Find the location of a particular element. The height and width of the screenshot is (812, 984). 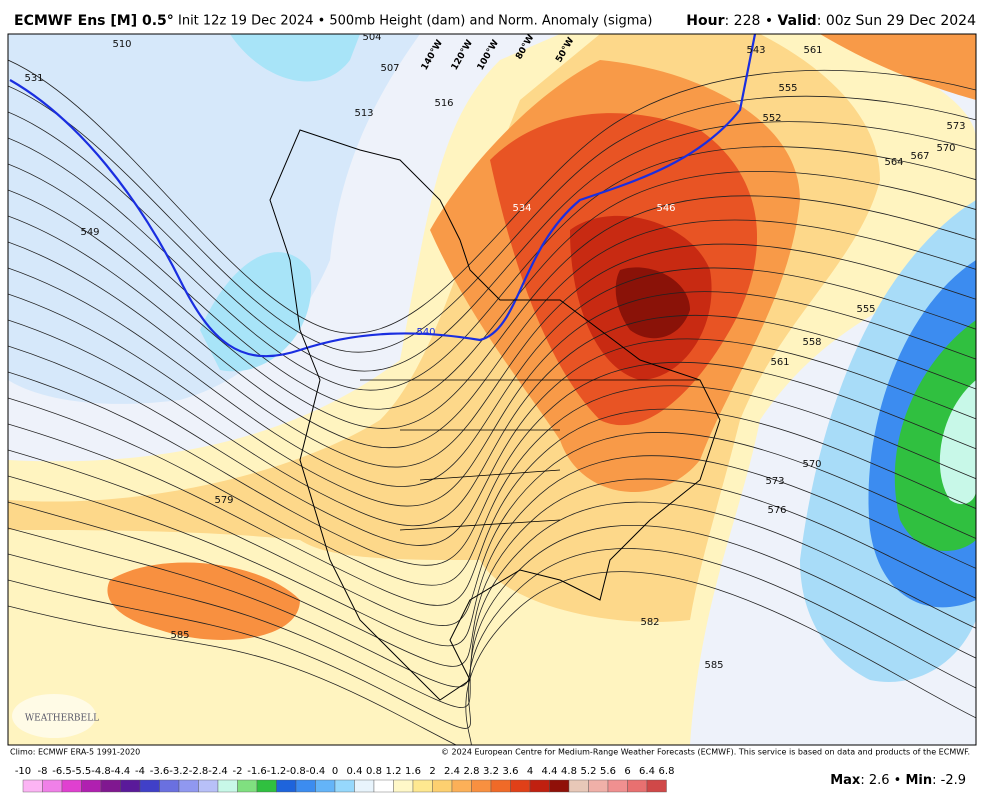

colorbar-label: -2 is located at coordinates (238, 771).